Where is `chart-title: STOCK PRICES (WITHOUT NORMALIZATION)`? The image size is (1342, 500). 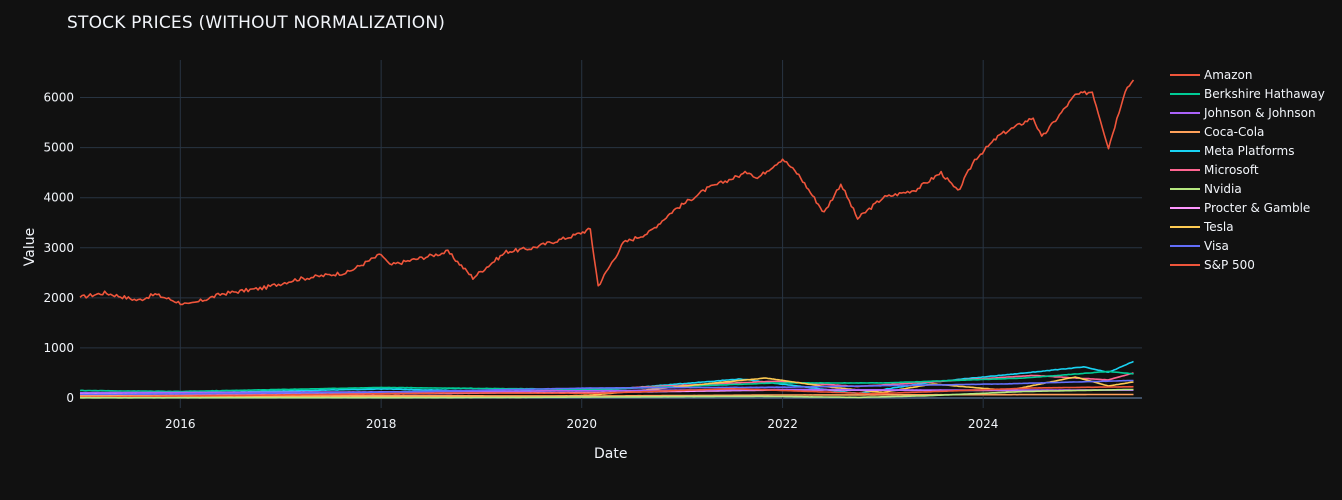 chart-title: STOCK PRICES (WITHOUT NORMALIZATION) is located at coordinates (256, 23).